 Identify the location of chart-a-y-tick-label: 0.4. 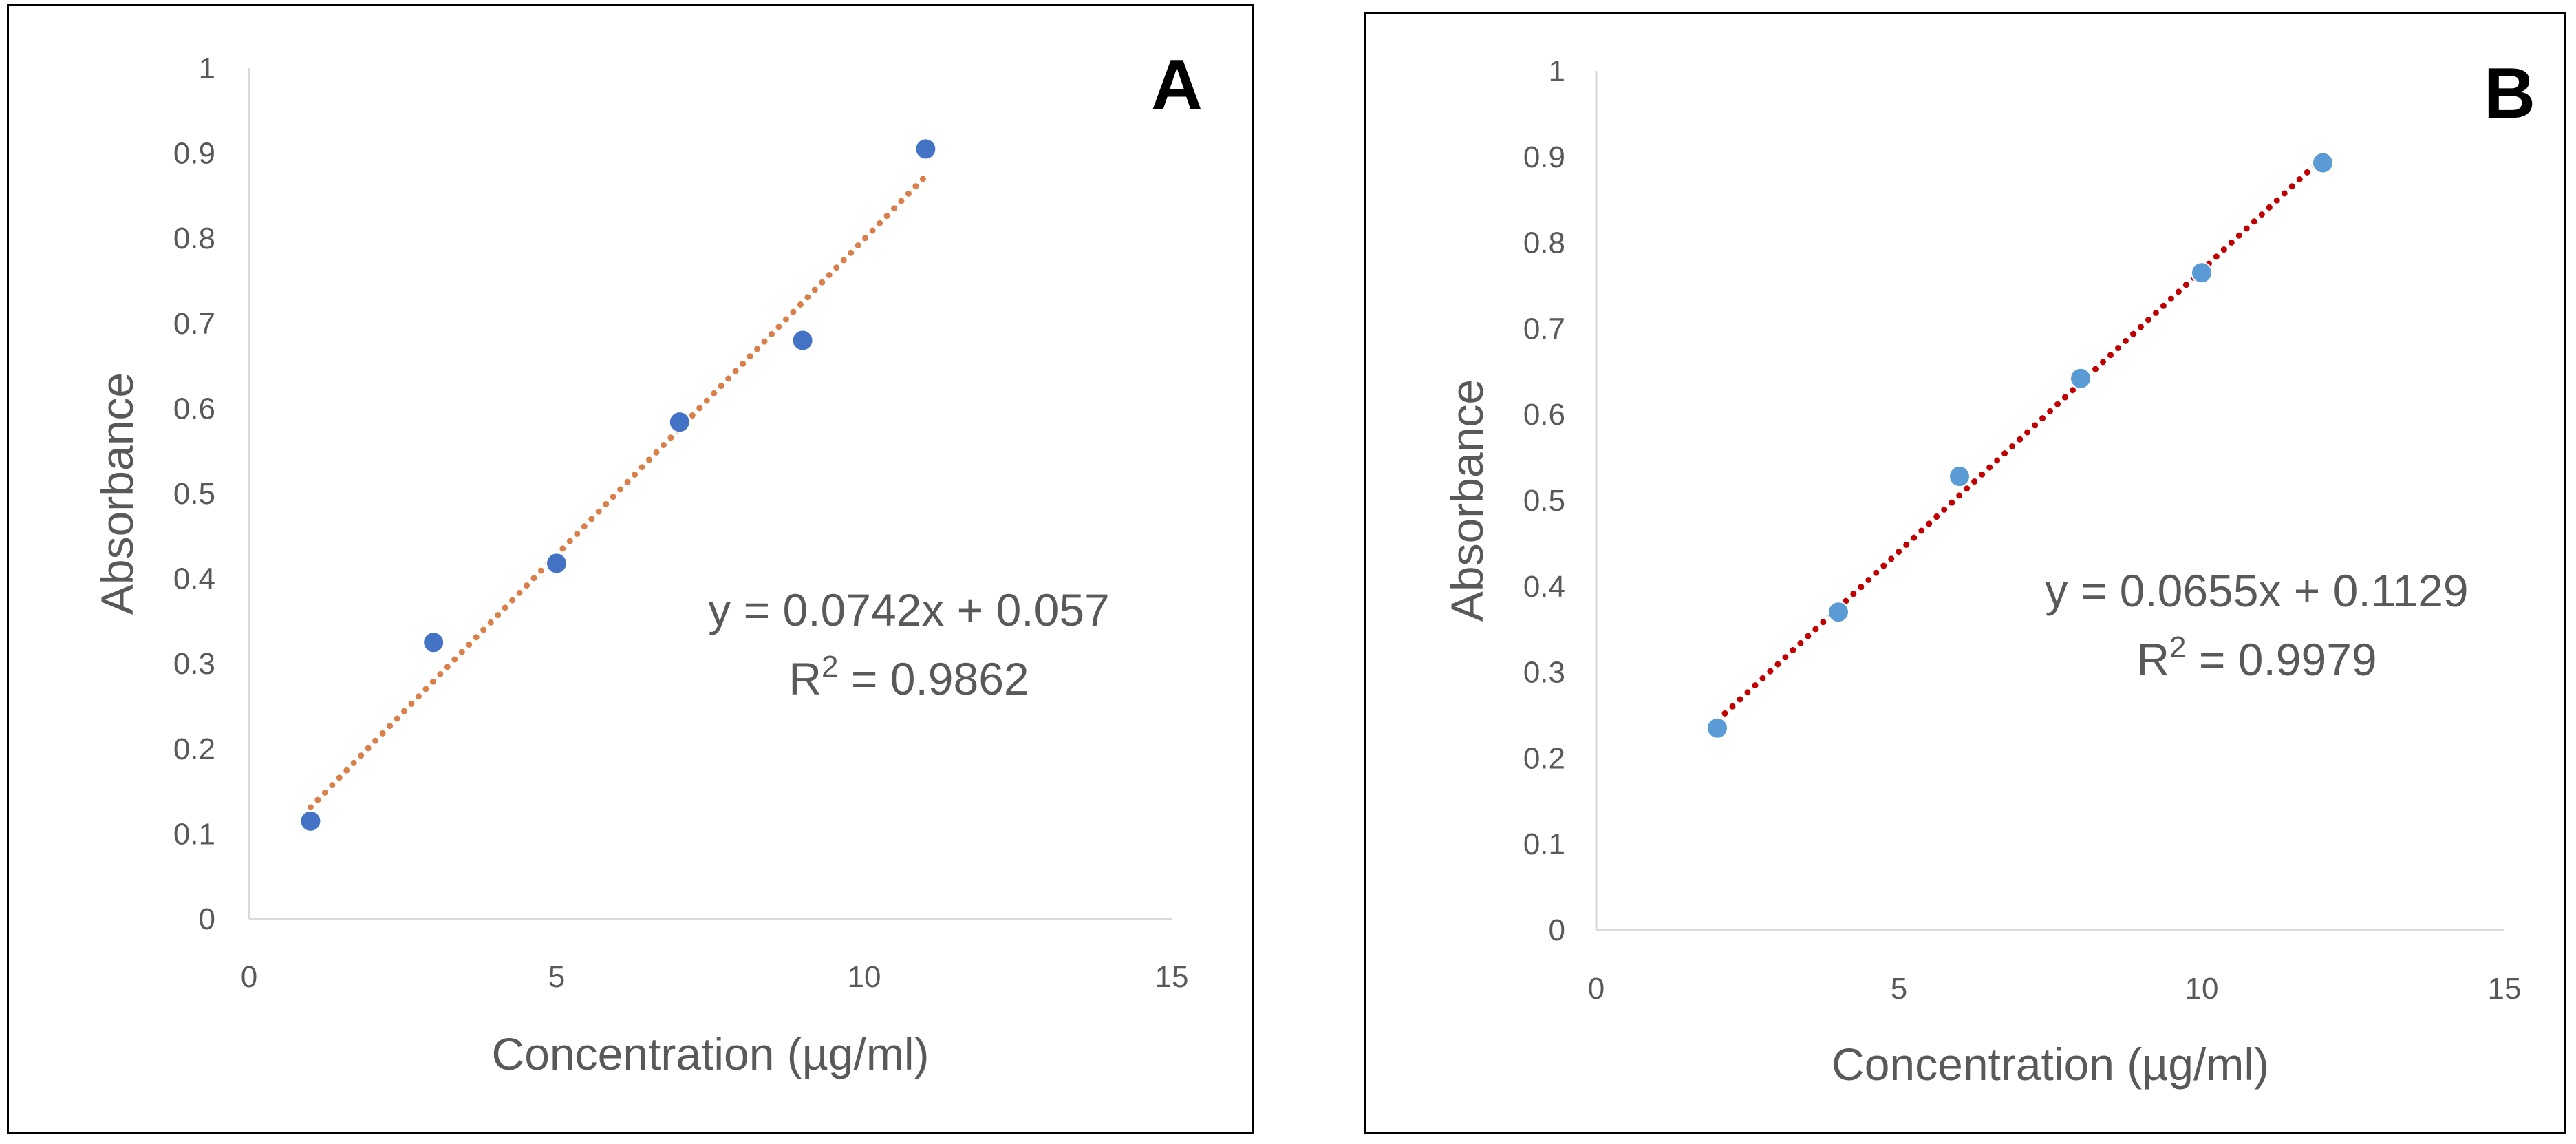
(194, 579).